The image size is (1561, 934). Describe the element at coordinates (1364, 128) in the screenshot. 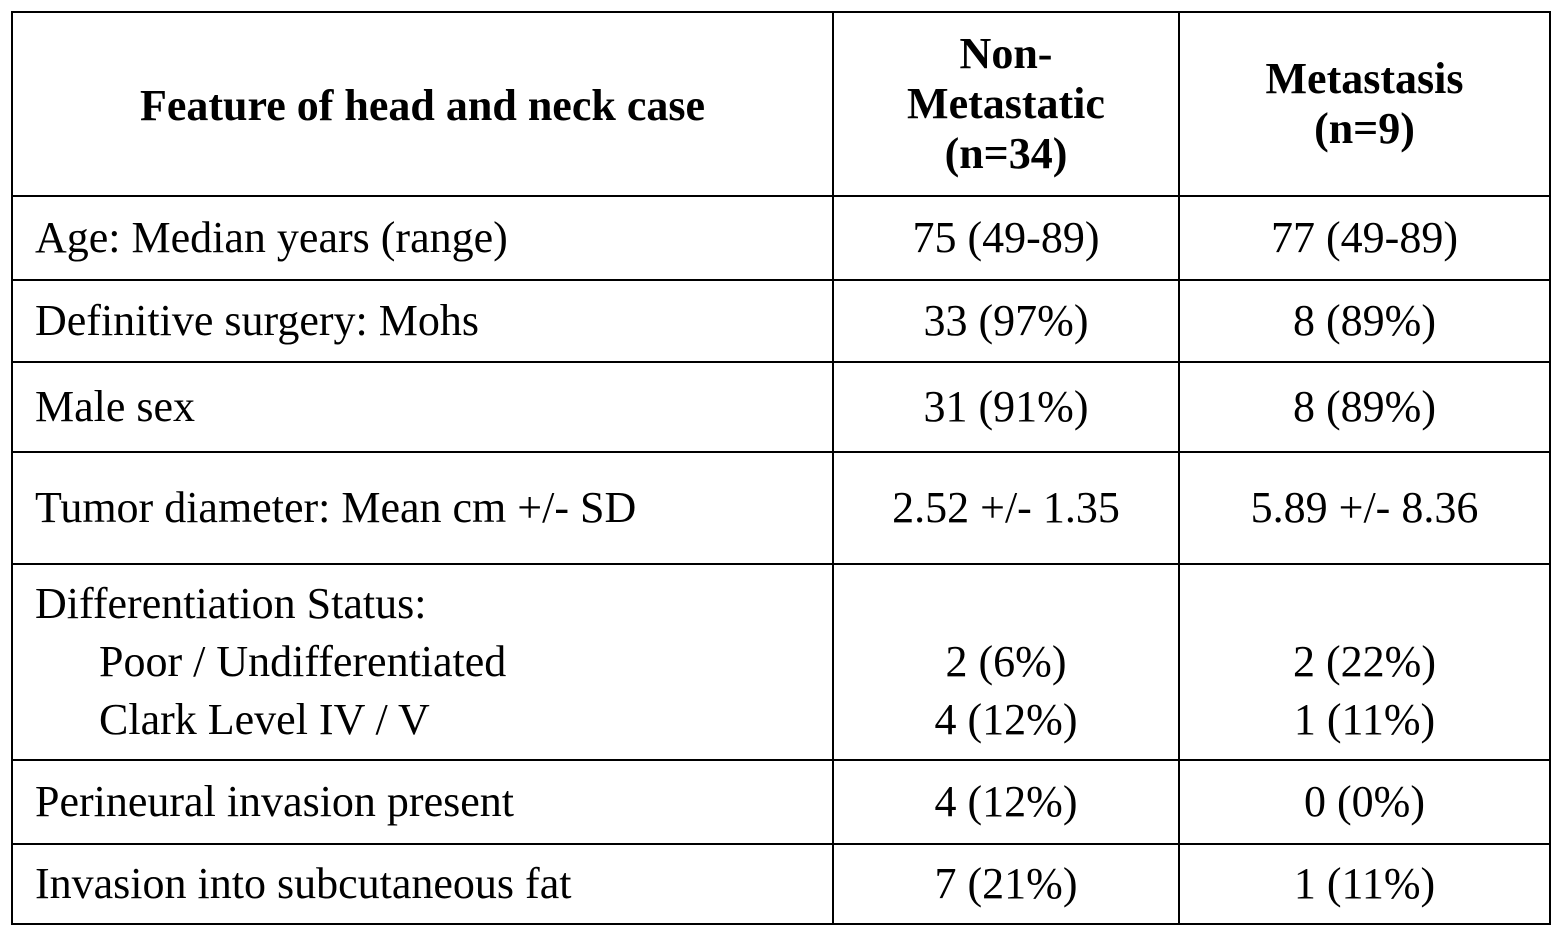

I see `header-metastasis-line-2: (n=9)` at that location.